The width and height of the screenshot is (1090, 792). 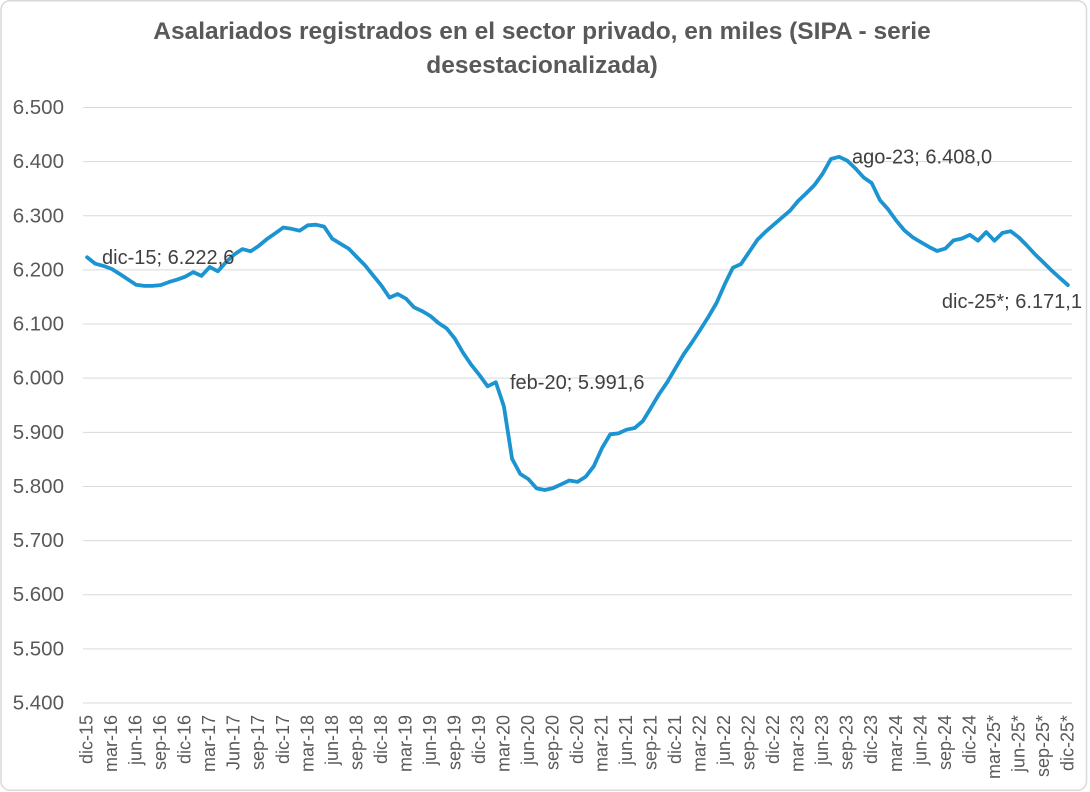 I want to click on svg-text: 5.500, so click(x=38, y=648).